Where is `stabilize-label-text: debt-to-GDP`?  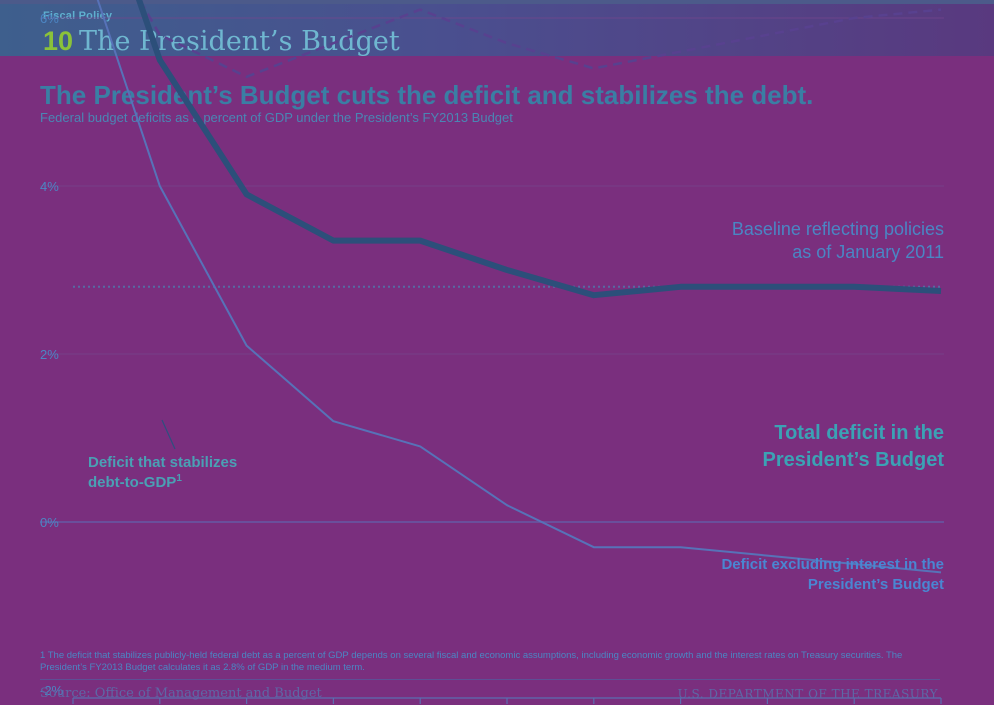 stabilize-label-text: debt-to-GDP is located at coordinates (132, 482).